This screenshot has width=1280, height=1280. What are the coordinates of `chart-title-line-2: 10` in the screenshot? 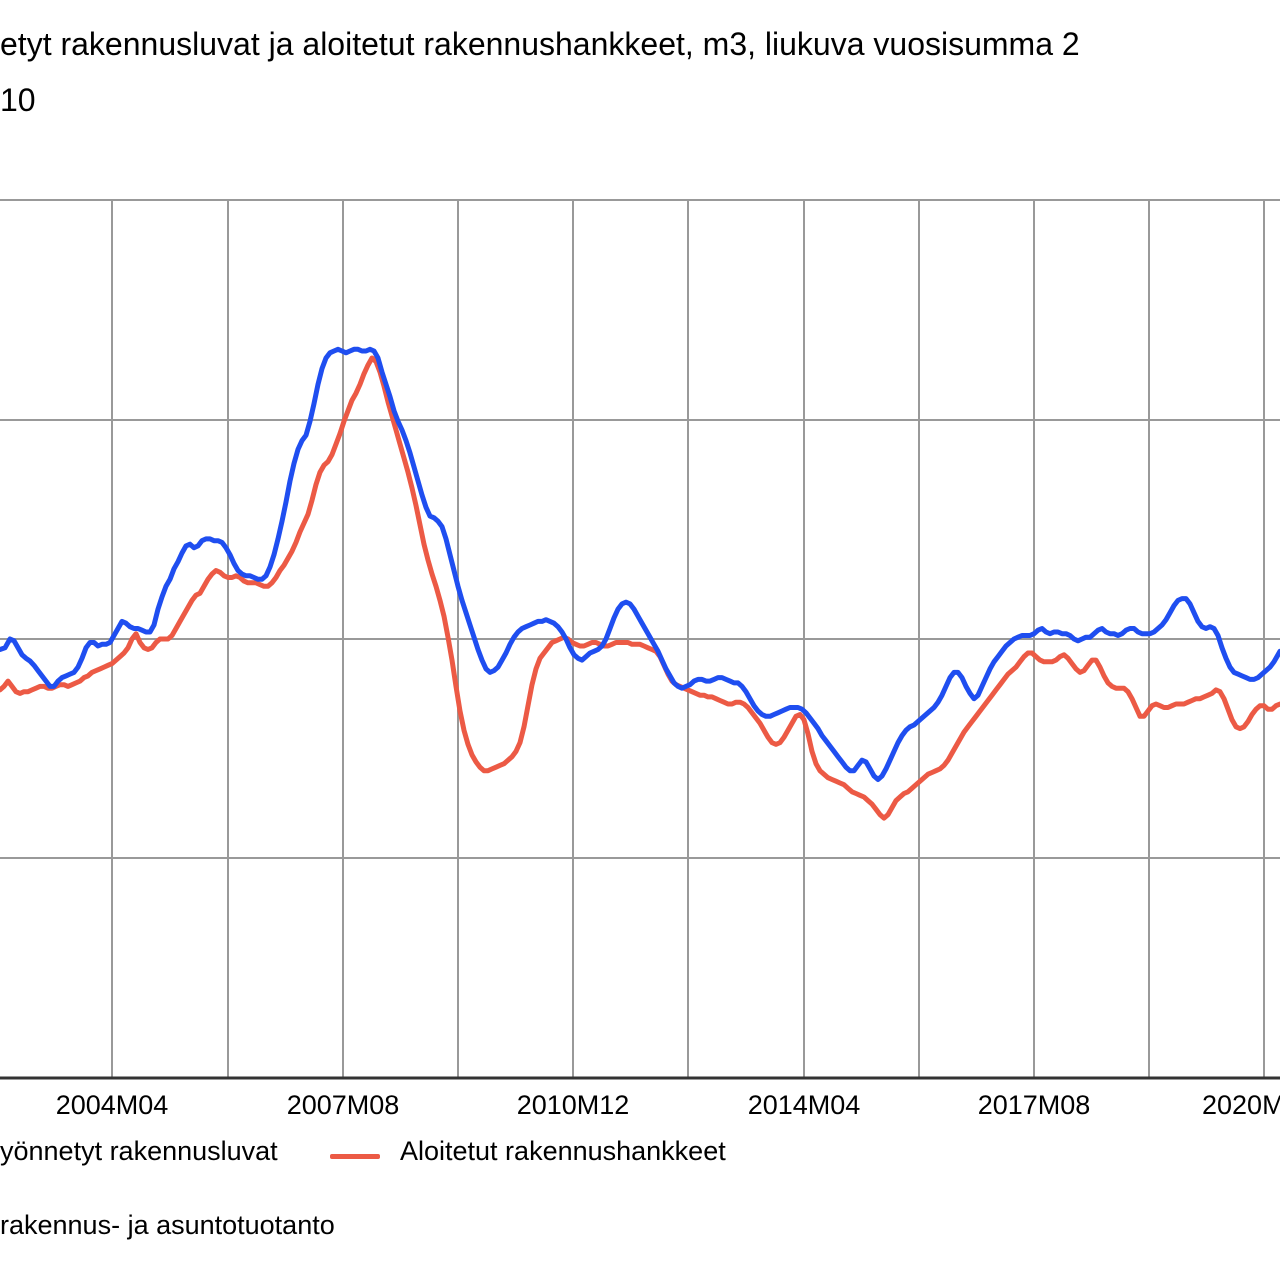 It's located at (18, 100).